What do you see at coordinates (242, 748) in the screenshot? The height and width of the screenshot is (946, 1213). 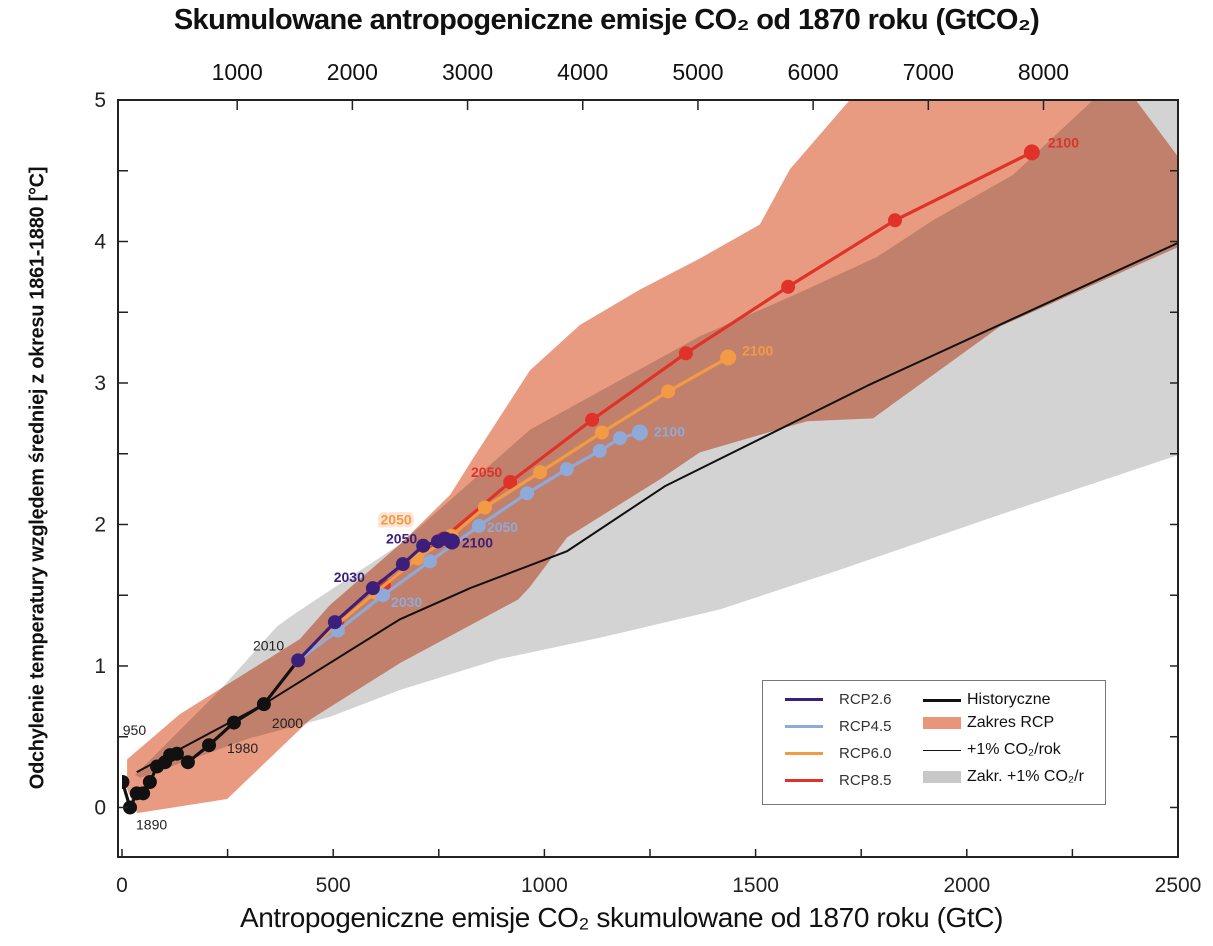 I see `year-label: 1980` at bounding box center [242, 748].